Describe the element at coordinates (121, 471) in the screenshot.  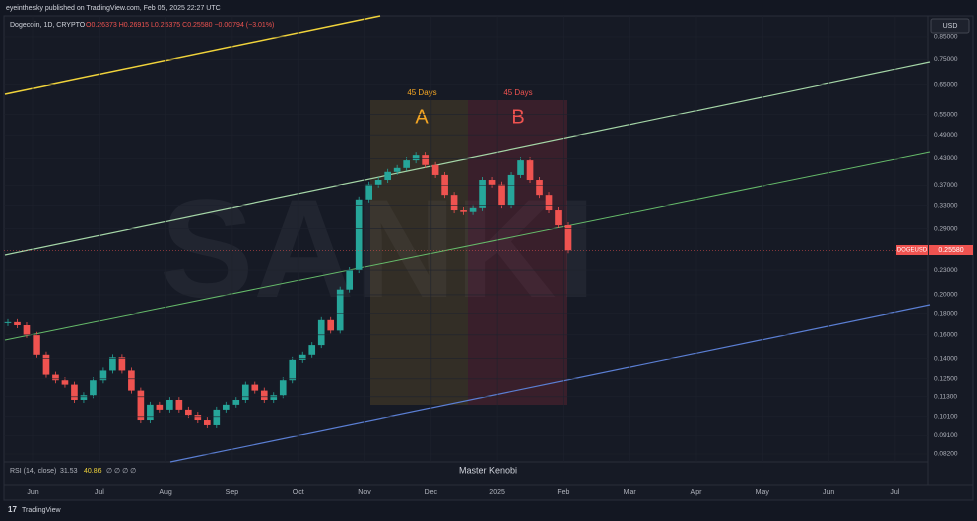
I see `rsi-rest: ∅ ∅ ∅ ∅` at that location.